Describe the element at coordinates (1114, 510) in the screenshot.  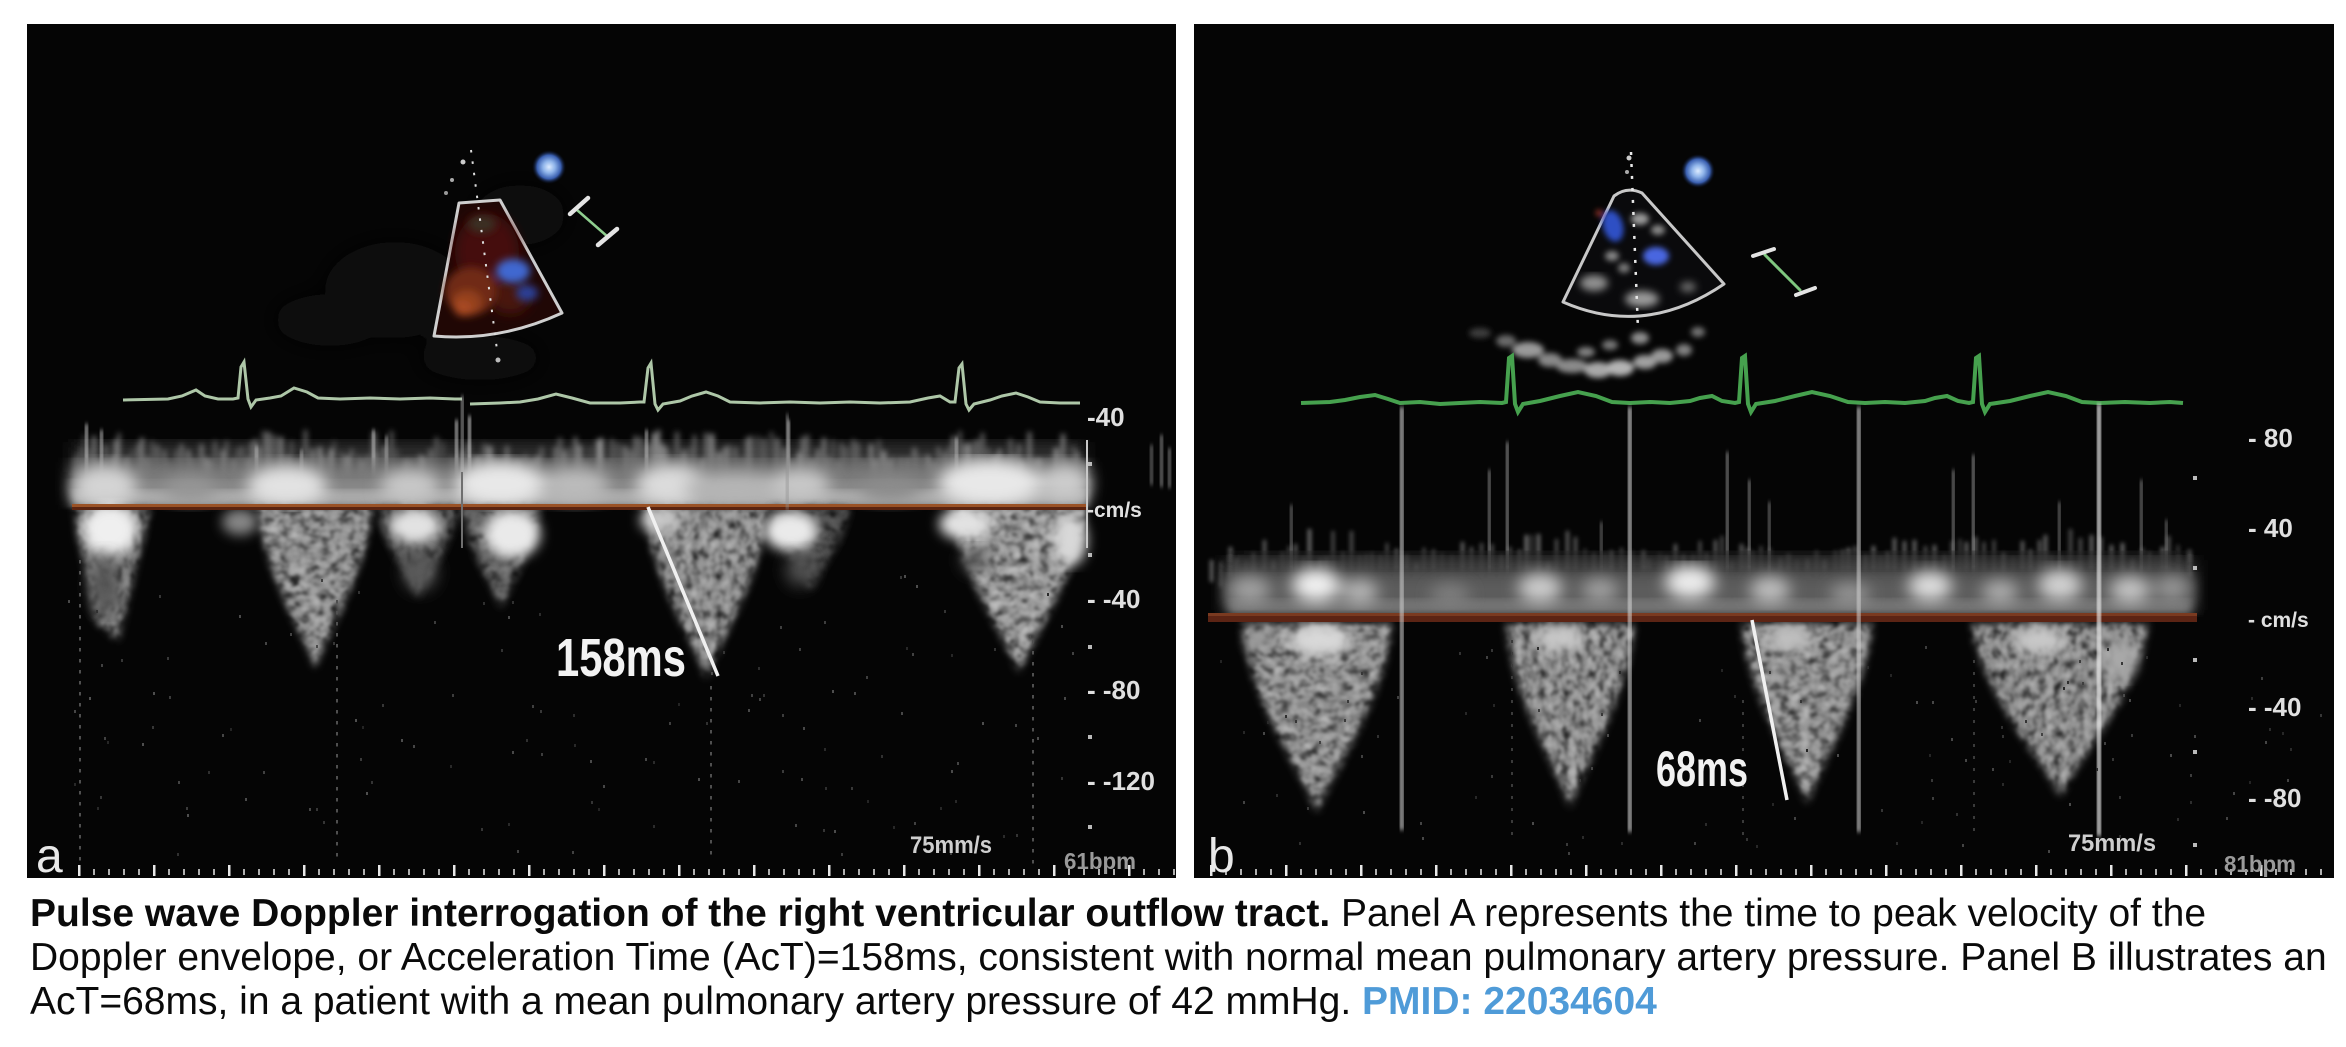
I see `svg-text: -cm/s` at that location.